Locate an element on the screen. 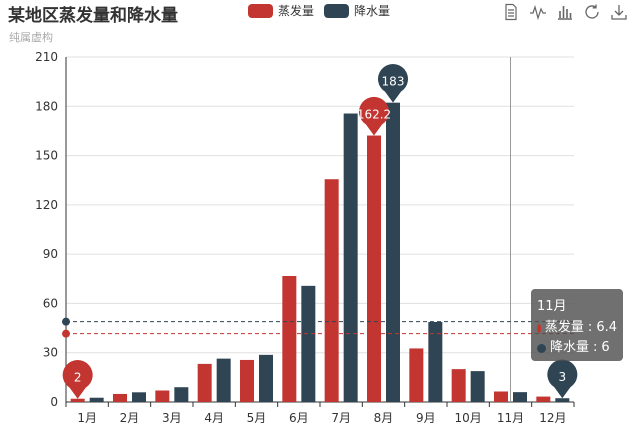 This screenshot has height=435, width=634. save-image-icon is located at coordinates (619, 12).